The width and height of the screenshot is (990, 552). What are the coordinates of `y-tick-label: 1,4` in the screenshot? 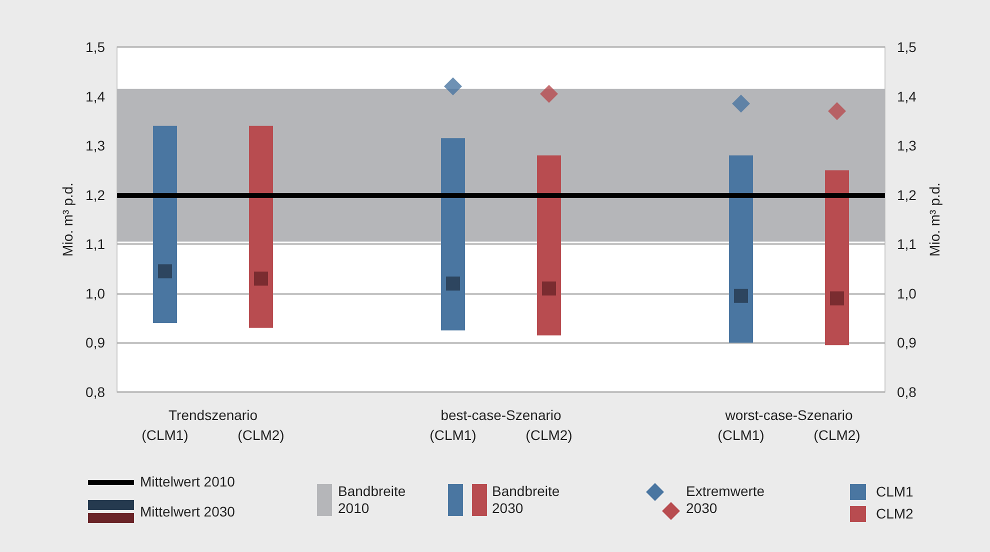 It's located at (96, 96).